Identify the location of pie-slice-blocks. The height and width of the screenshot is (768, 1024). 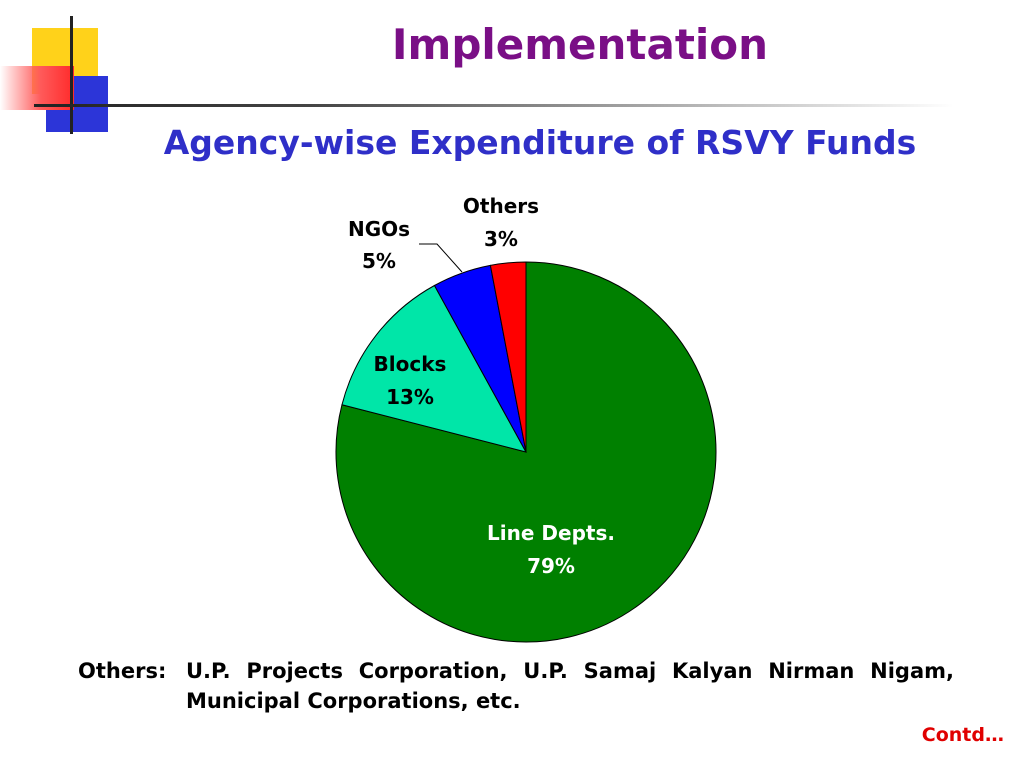
(434, 368).